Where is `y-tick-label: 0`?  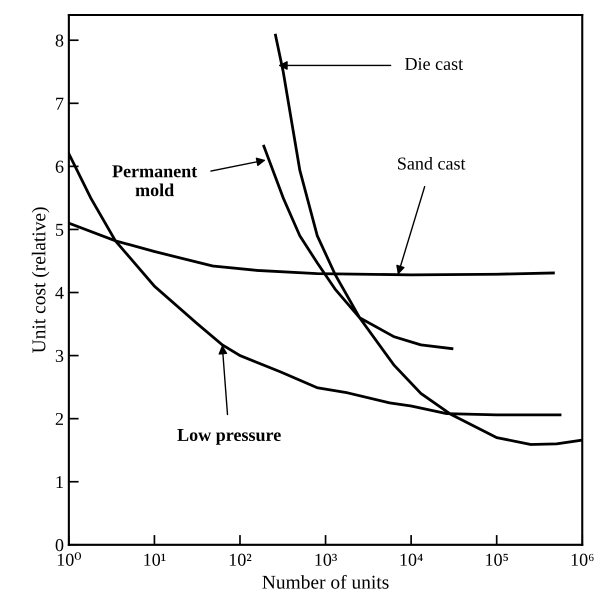 y-tick-label: 0 is located at coordinates (60, 545).